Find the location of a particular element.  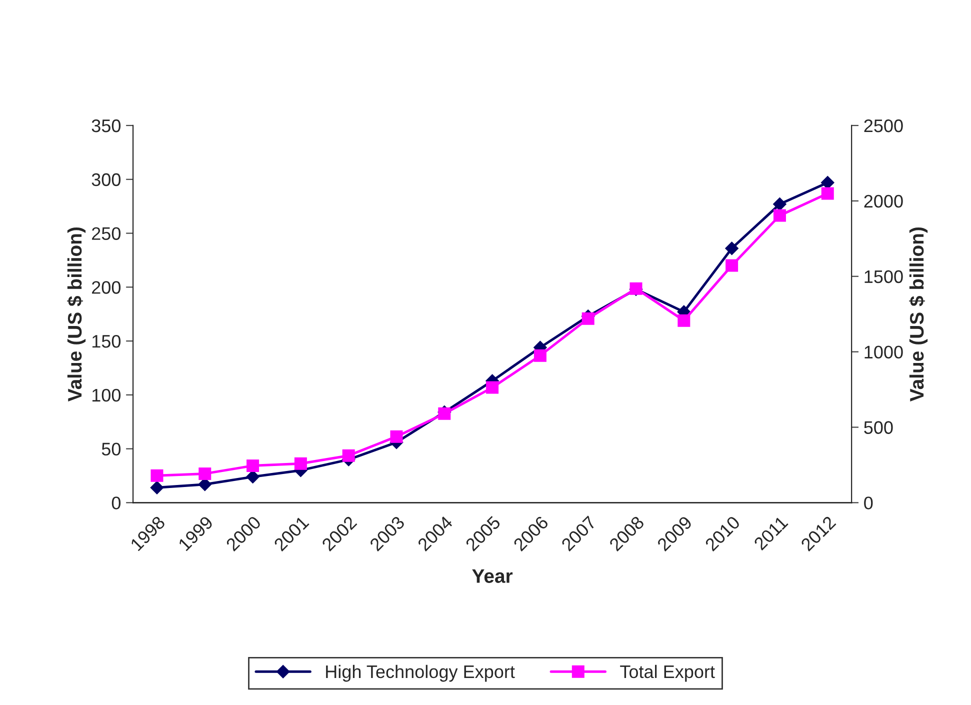

y-tick-label: 250 is located at coordinates (106, 233).